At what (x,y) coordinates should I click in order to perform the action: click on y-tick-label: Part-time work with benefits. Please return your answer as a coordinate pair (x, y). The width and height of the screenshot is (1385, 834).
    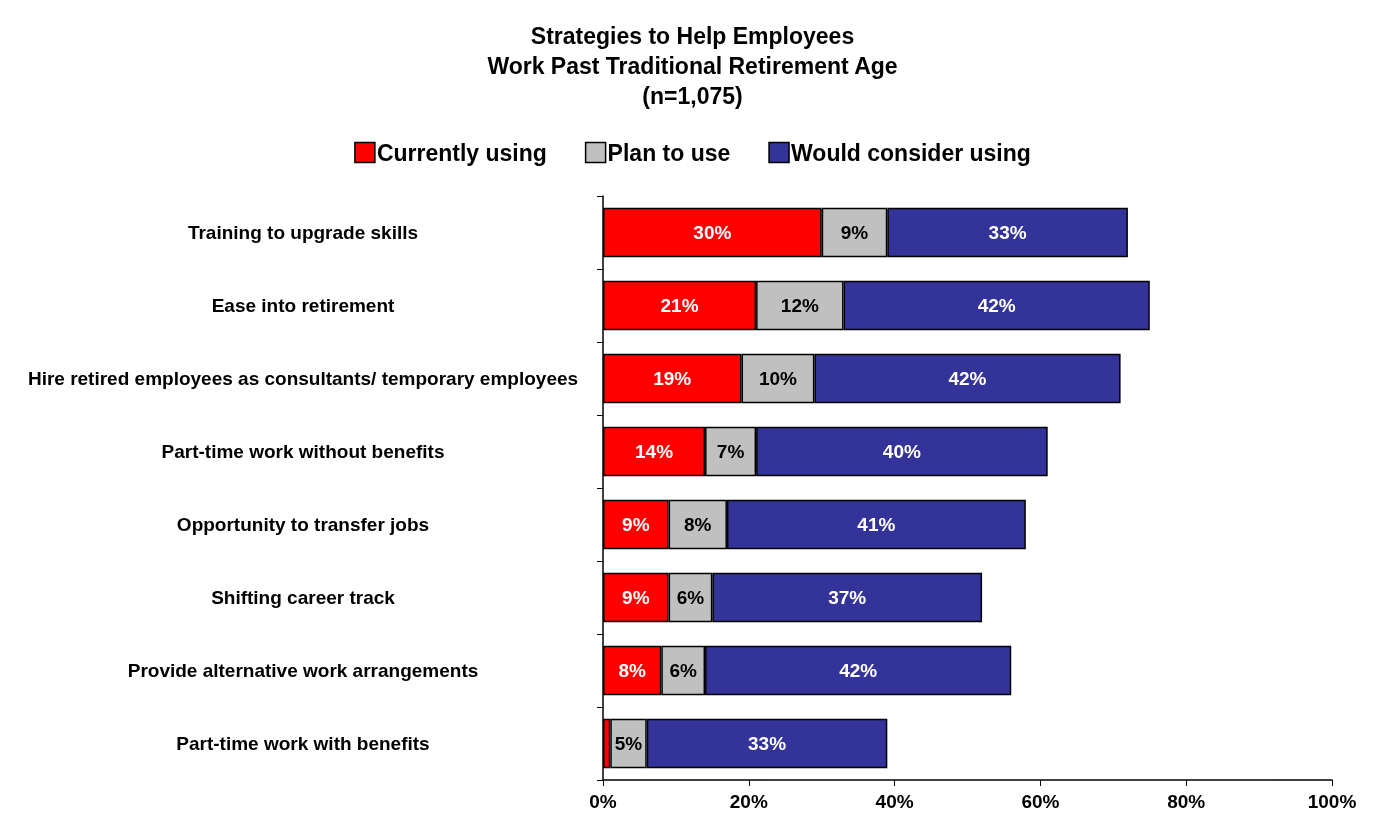
    Looking at the image, I should click on (303, 743).